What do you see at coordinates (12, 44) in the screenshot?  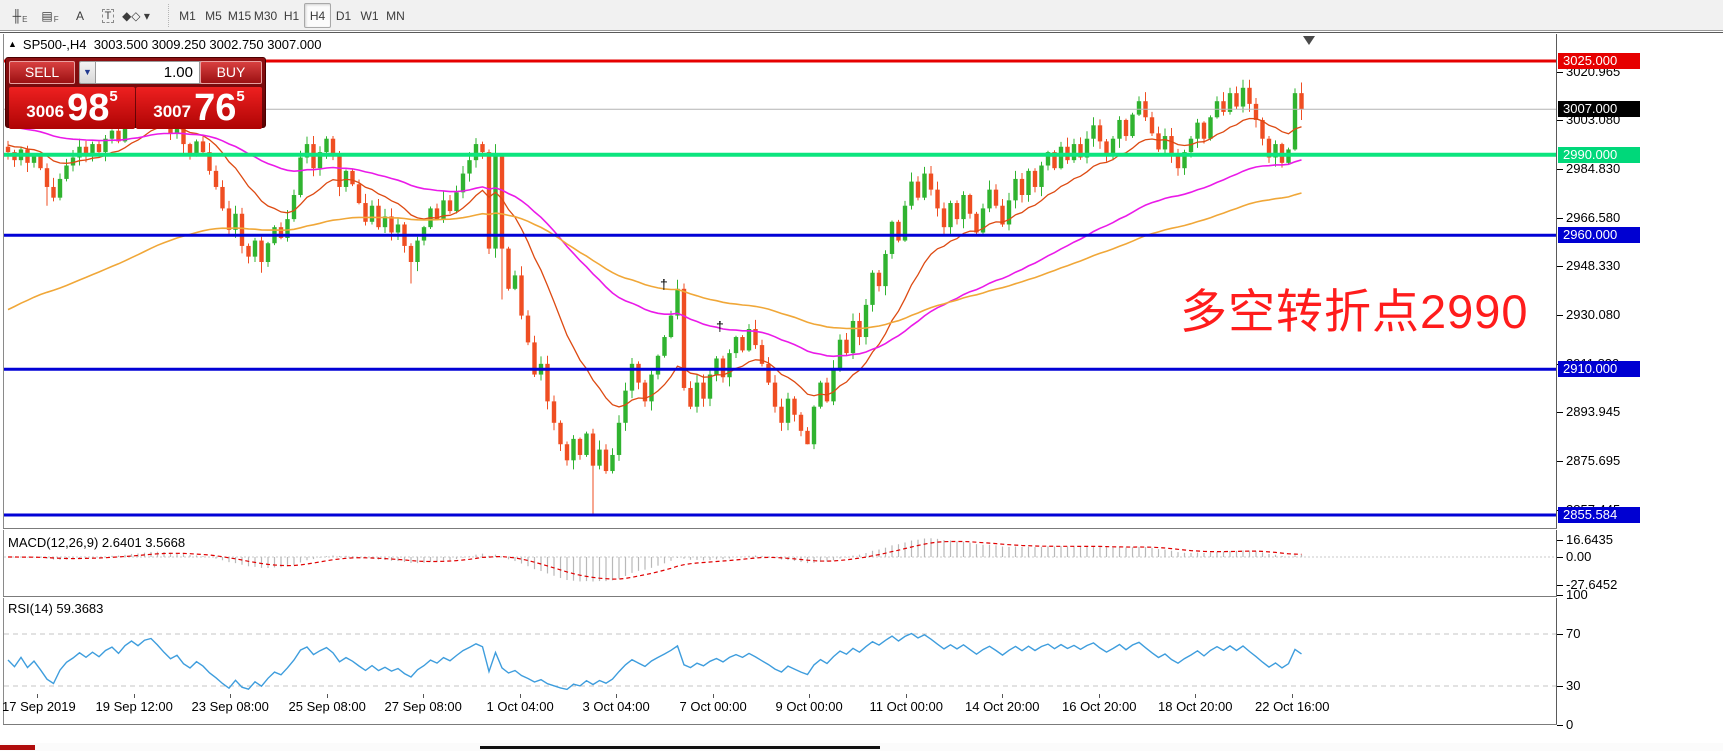 I see `collapse-quotes-icon: ▲` at bounding box center [12, 44].